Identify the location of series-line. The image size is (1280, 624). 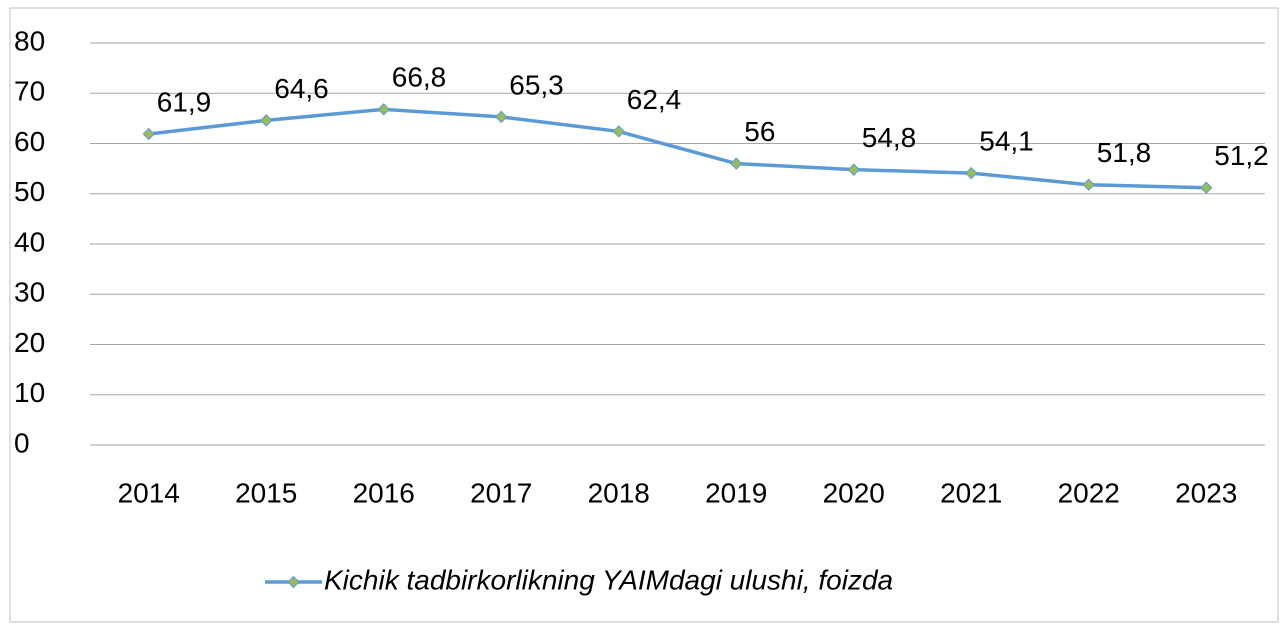
(677, 148).